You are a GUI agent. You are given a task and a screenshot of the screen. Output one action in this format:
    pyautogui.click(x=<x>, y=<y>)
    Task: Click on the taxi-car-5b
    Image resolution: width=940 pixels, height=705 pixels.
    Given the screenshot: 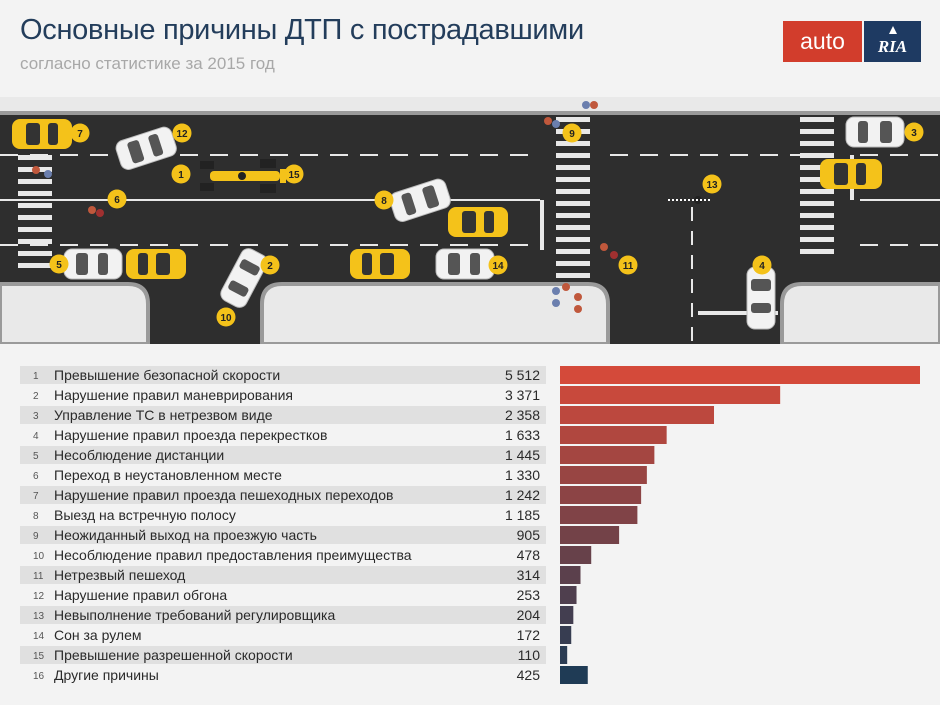 What is the action you would take?
    pyautogui.click(x=156, y=264)
    